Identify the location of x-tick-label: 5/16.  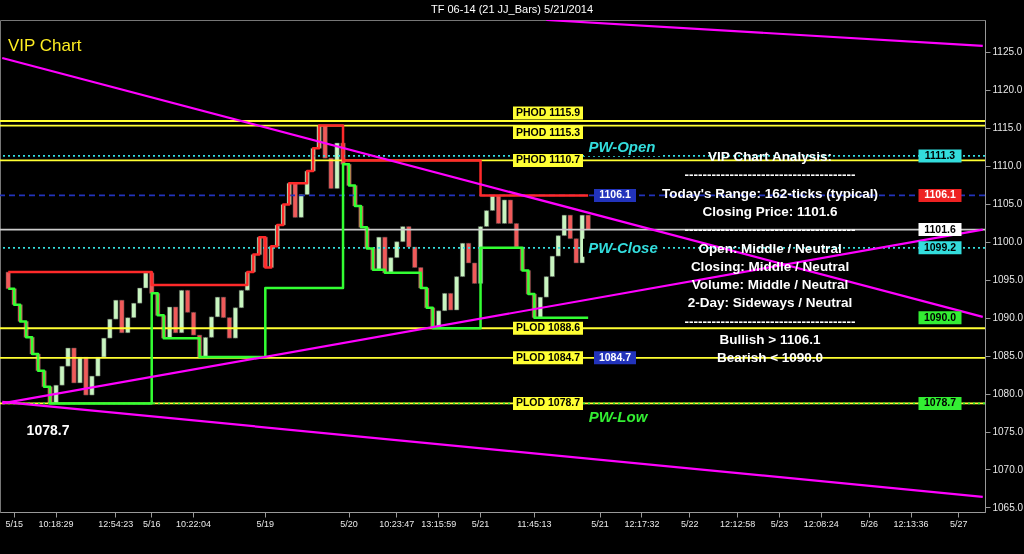
(151, 523).